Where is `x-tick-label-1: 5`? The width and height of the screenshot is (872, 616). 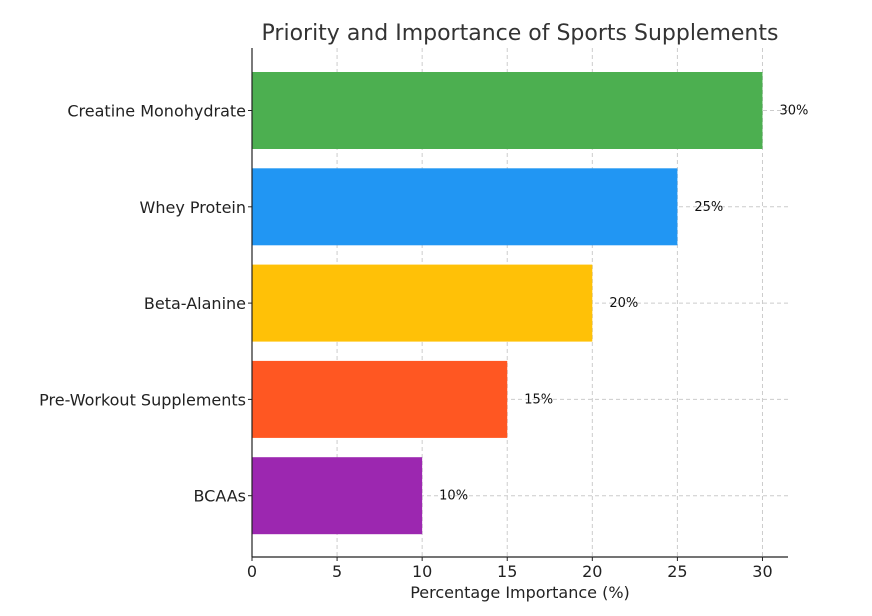
x-tick-label-1: 5 is located at coordinates (337, 571).